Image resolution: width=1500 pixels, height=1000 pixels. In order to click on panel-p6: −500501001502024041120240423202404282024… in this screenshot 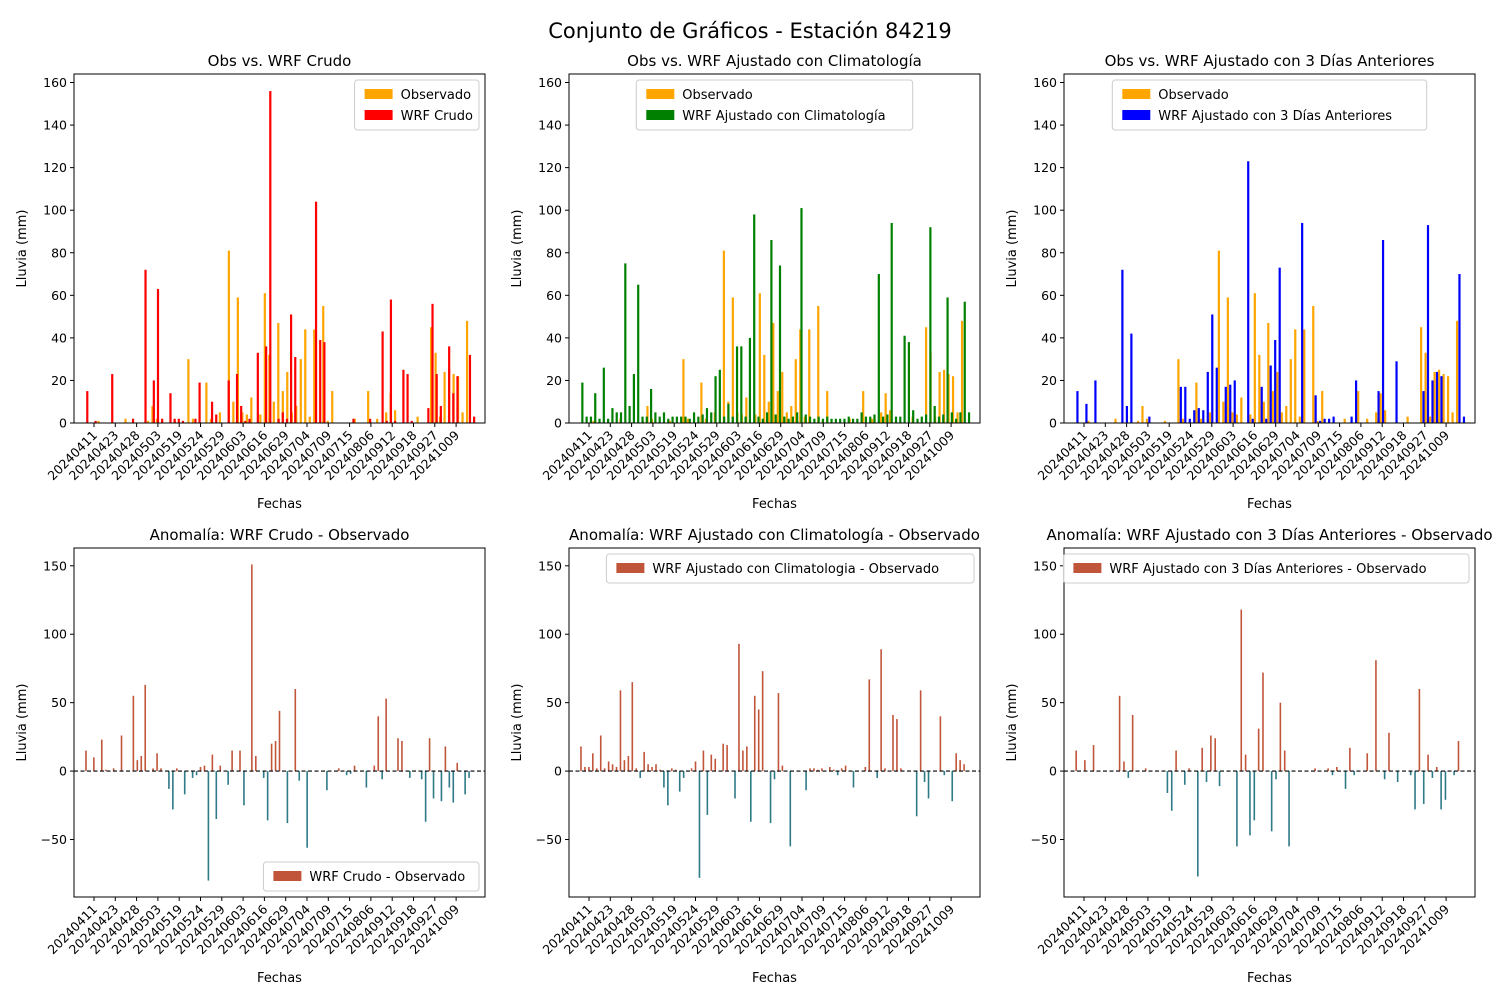, I will do `click(1249, 756)`.